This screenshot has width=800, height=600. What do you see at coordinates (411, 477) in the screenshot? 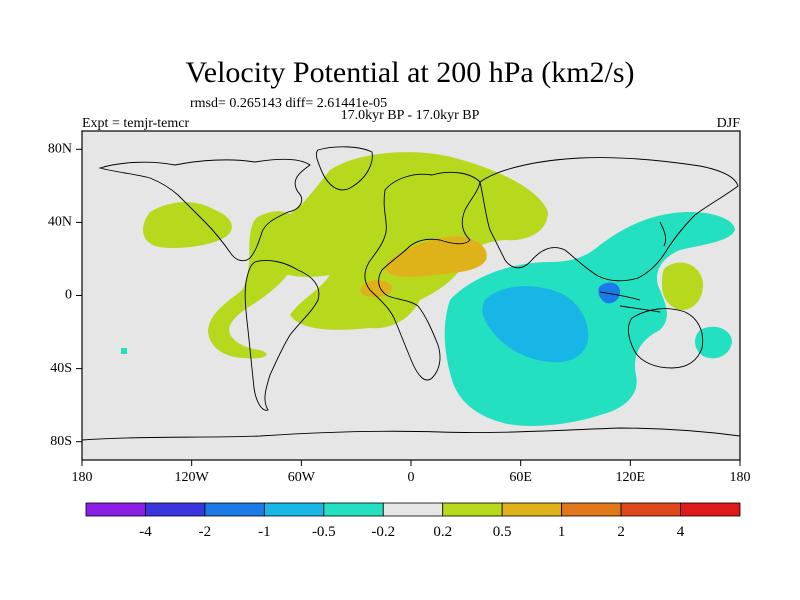
I see `x-tick-label-3: 0` at bounding box center [411, 477].